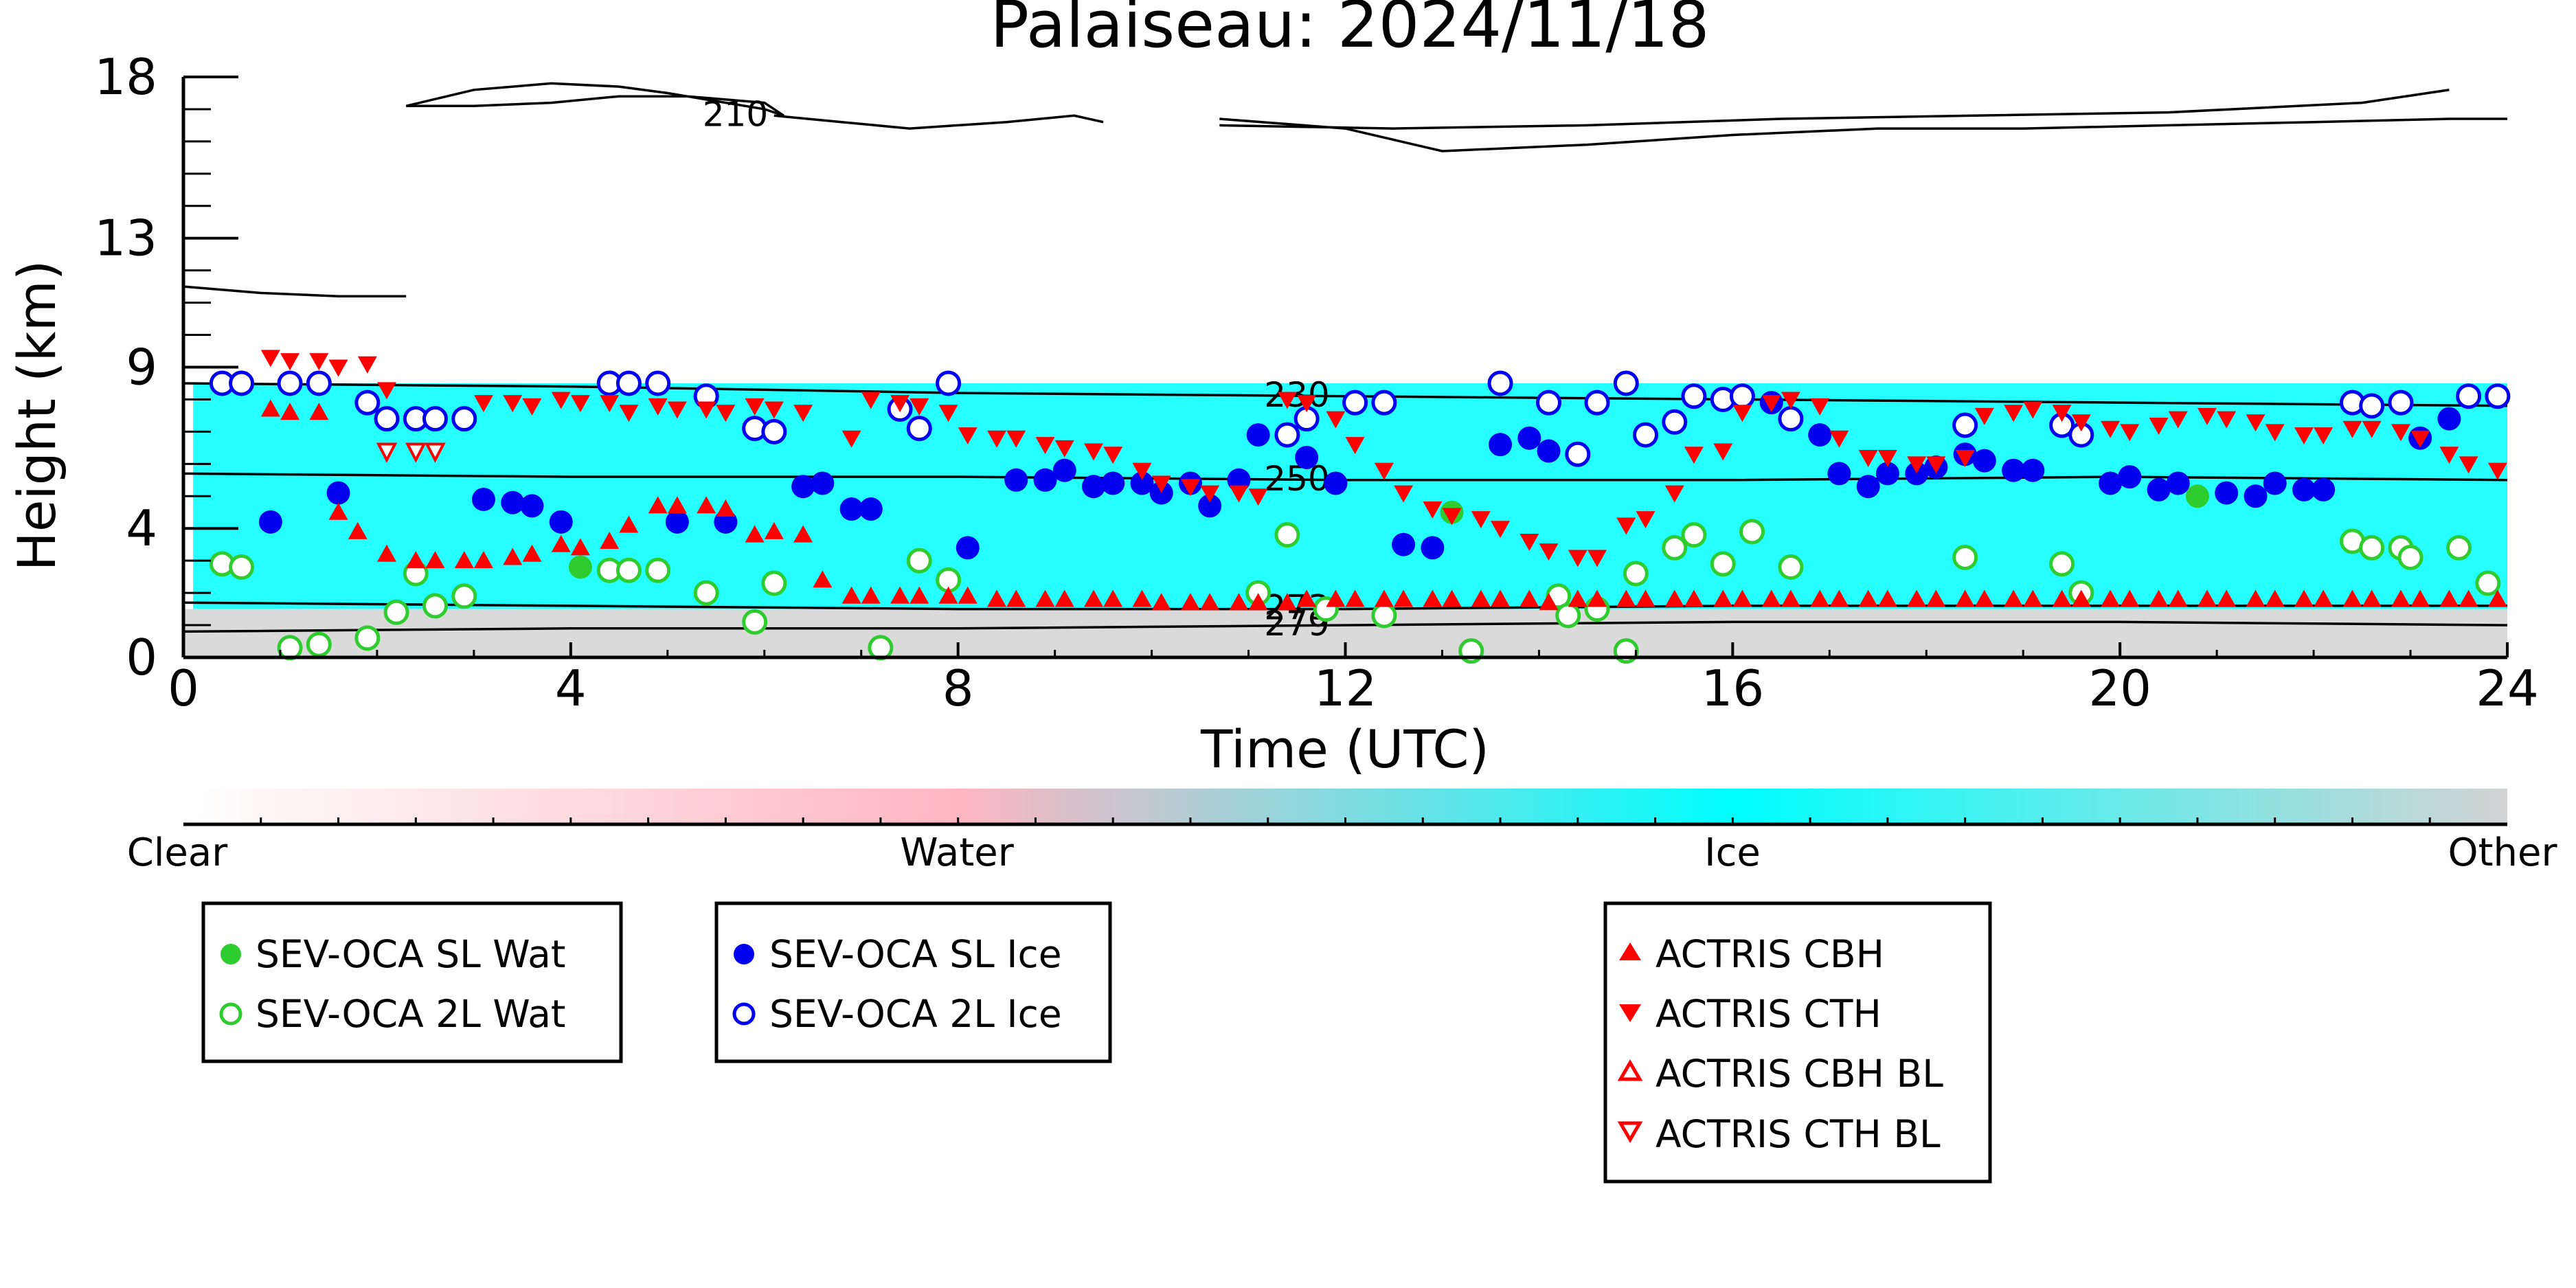  I want to click on y-tick-label: 0, so click(141, 657).